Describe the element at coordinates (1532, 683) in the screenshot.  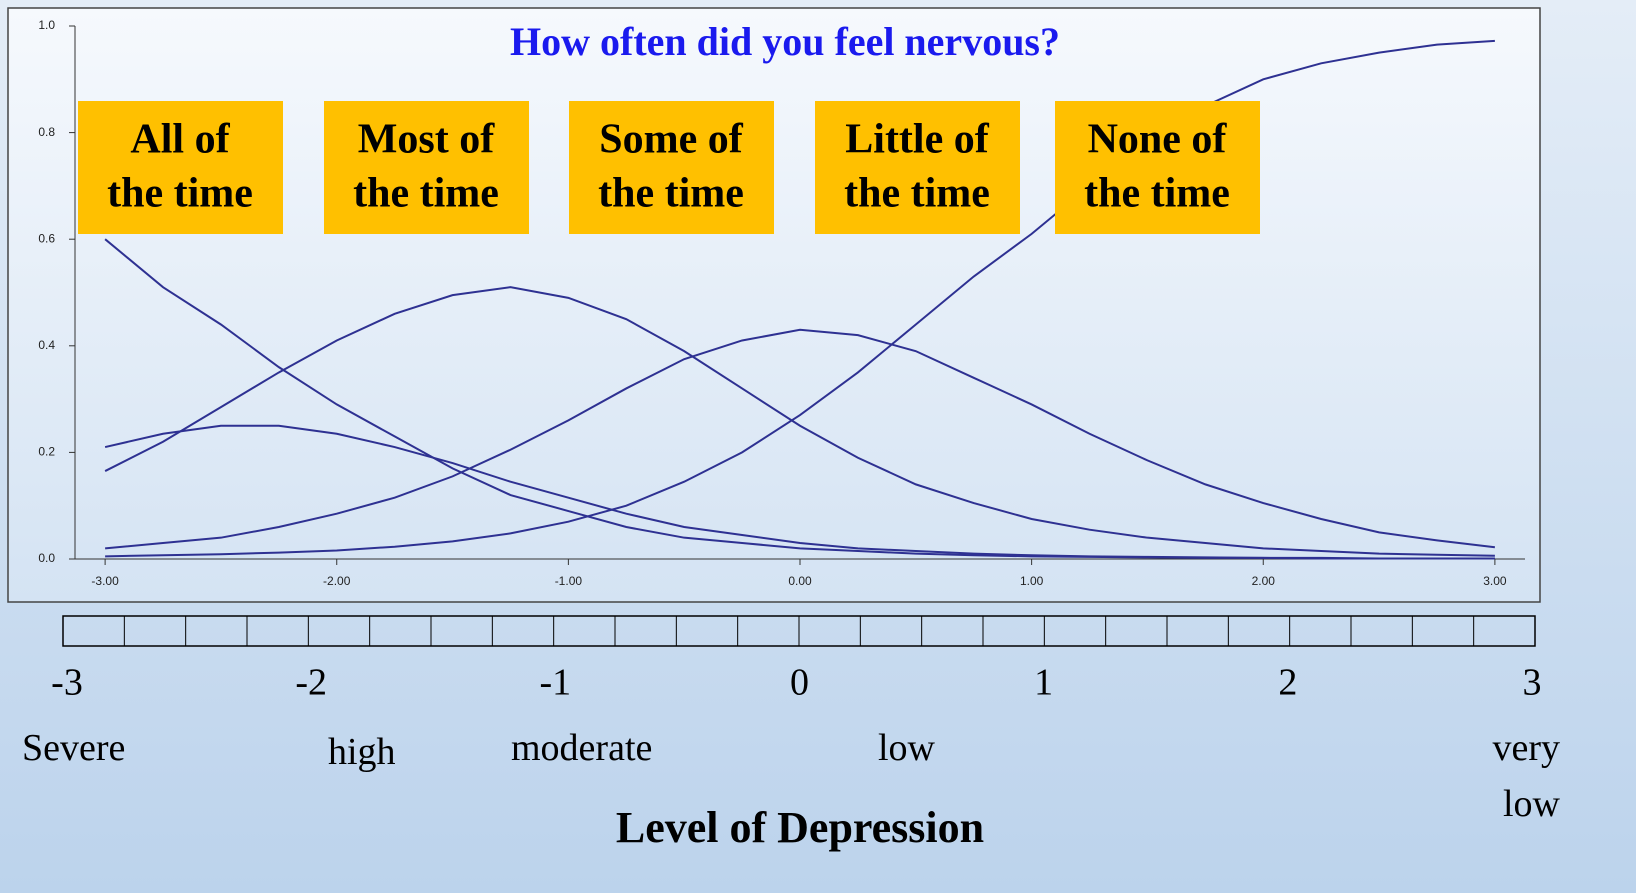
I see `scale-tick-label: 3` at that location.